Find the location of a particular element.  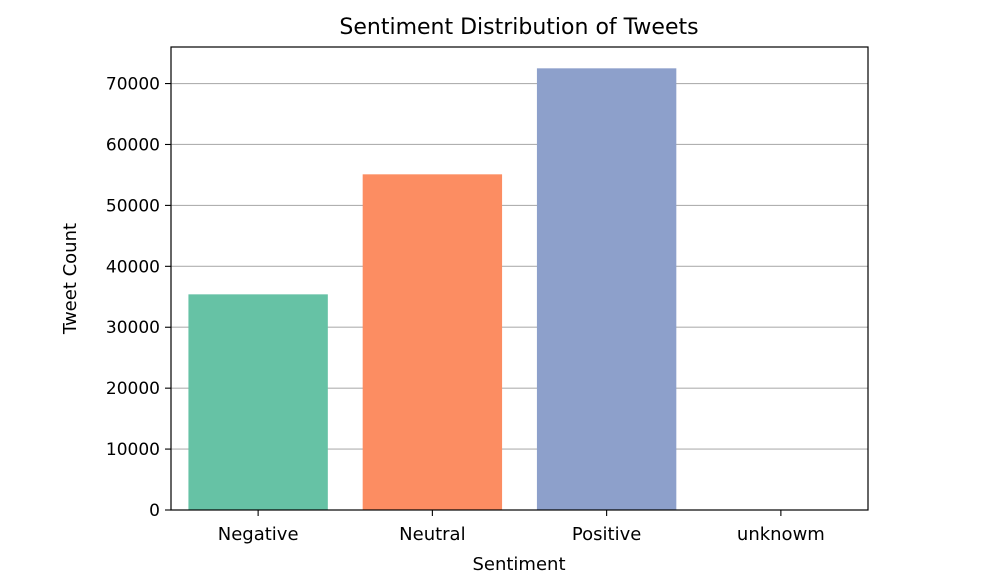

bar-neutral is located at coordinates (432, 342).